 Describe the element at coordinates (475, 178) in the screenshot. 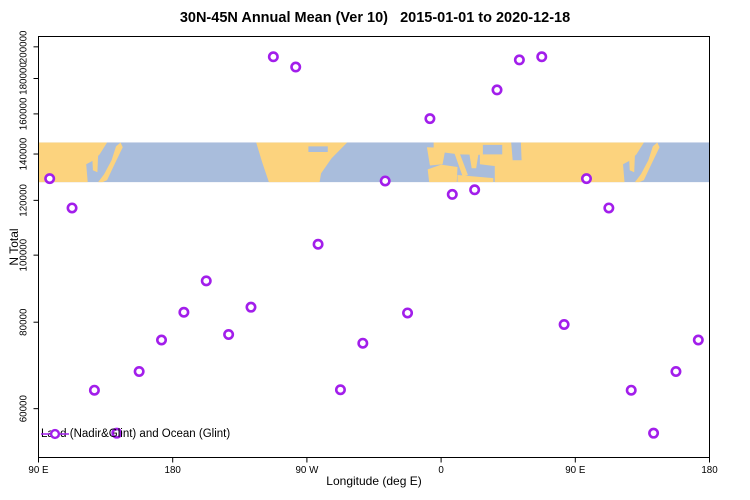

I see `map-land-libya-egypt` at that location.